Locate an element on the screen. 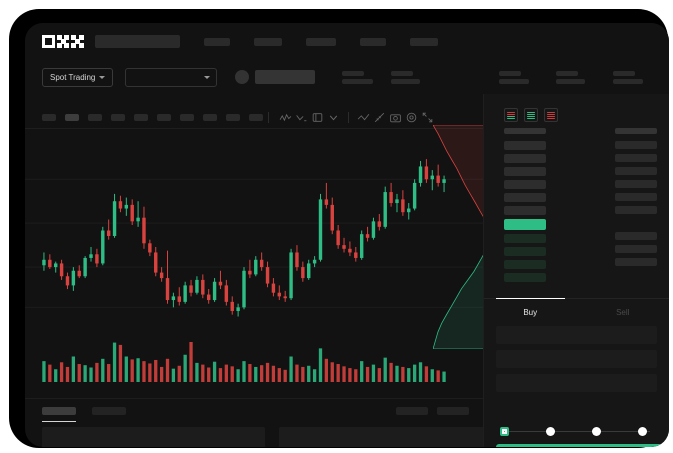 This screenshot has width=673, height=453. orders-cards is located at coordinates (272, 437).